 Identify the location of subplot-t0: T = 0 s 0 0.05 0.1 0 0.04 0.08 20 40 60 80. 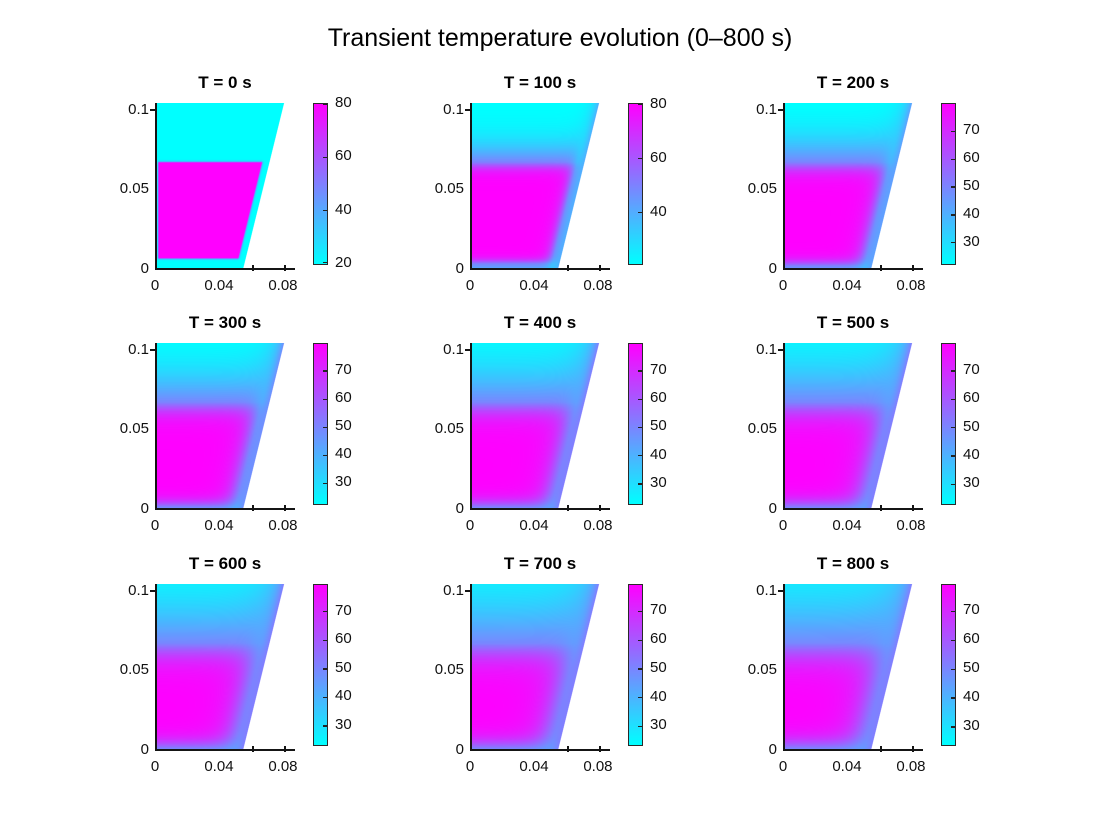
(244, 189).